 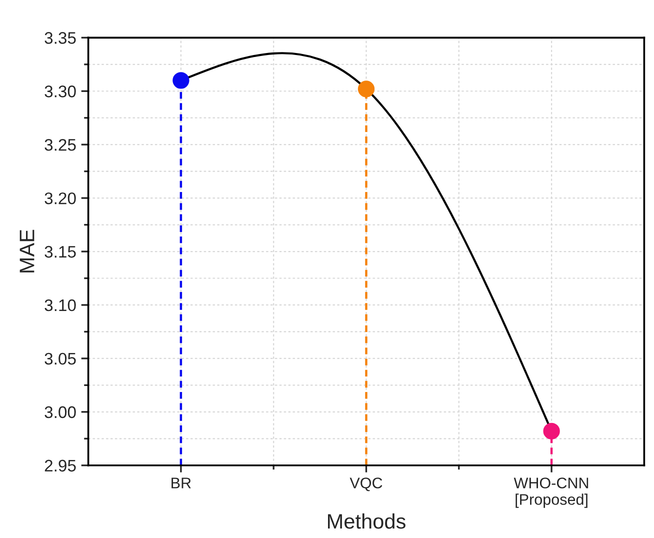 I want to click on y-tick-label: 2.95, so click(x=60, y=466).